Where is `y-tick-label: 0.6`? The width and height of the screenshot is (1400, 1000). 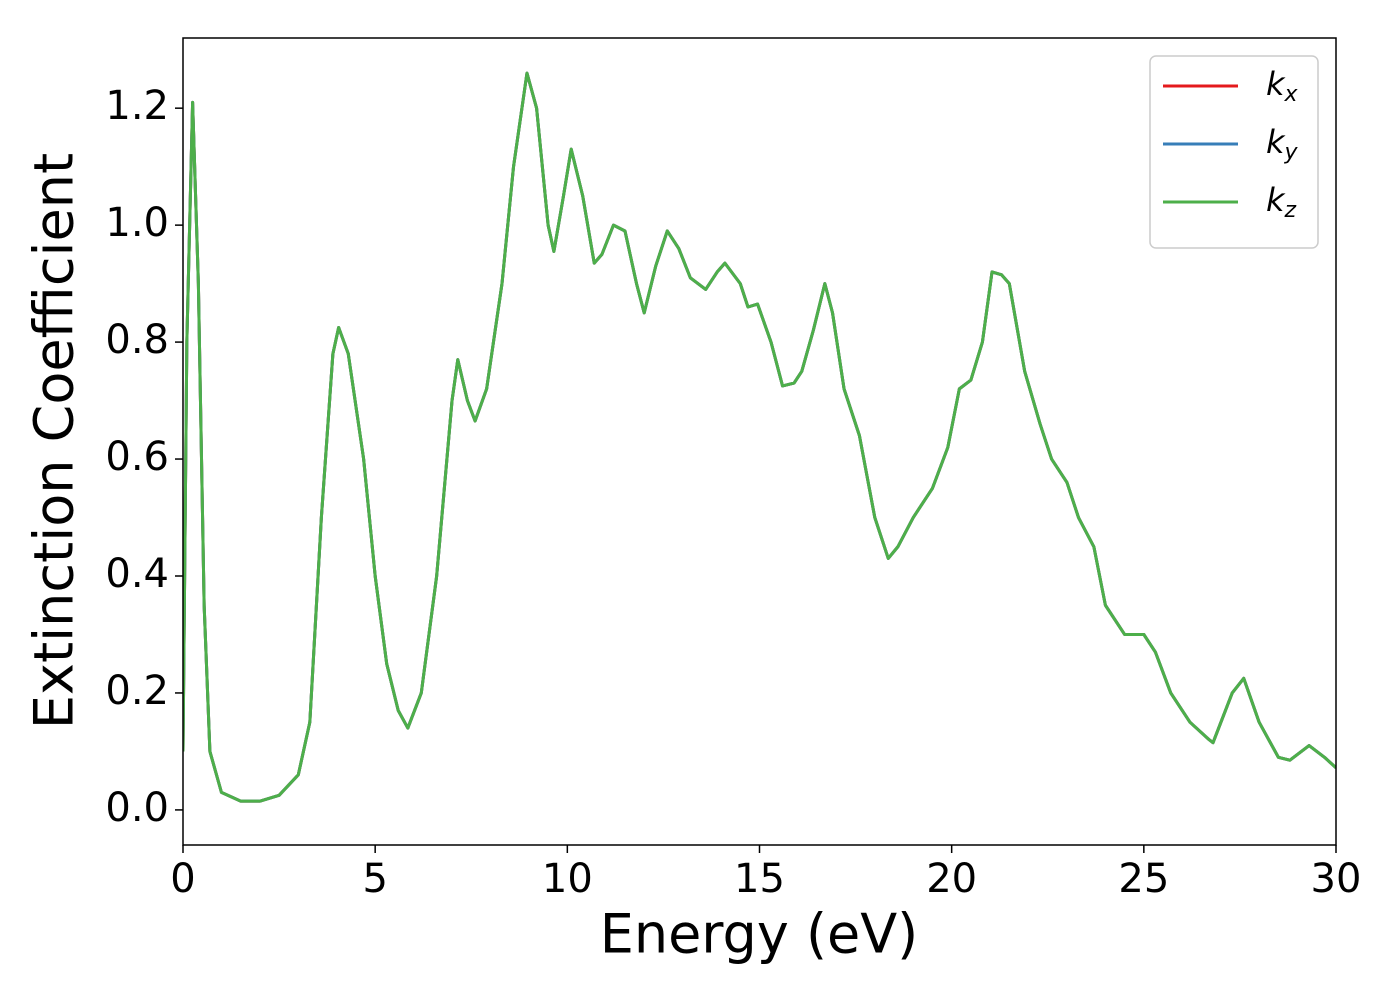
y-tick-label: 0.6 is located at coordinates (137, 457).